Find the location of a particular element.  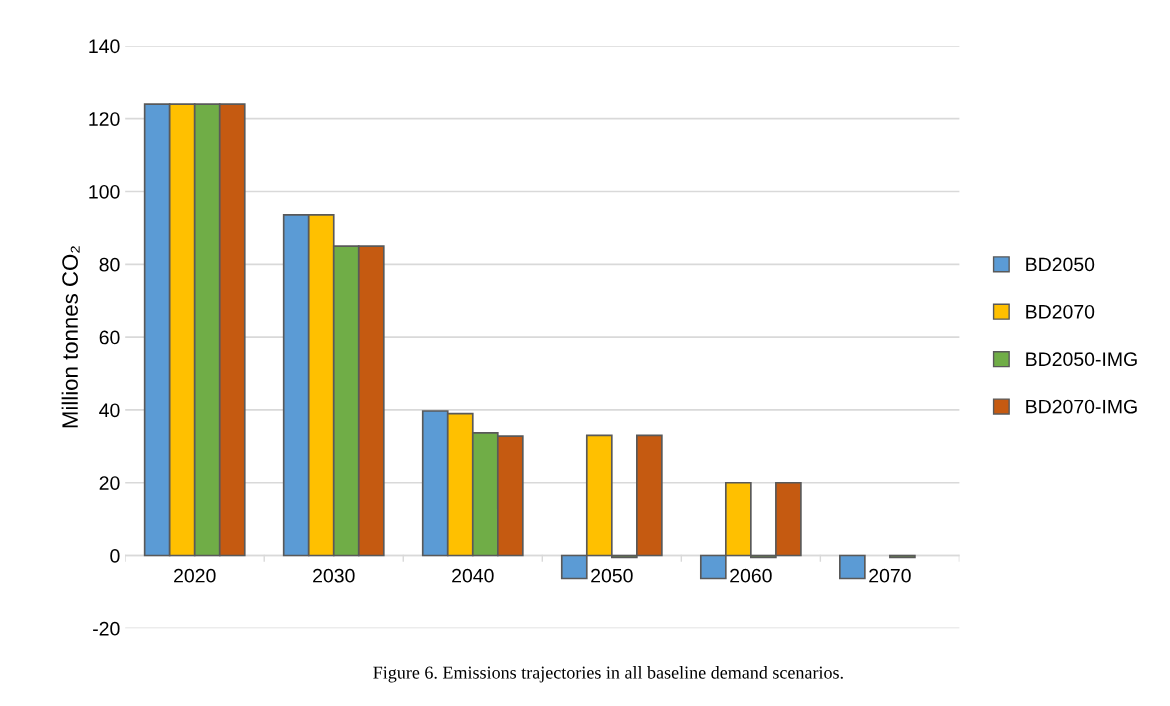

legend-label: BD2050-IMG is located at coordinates (1081, 359).